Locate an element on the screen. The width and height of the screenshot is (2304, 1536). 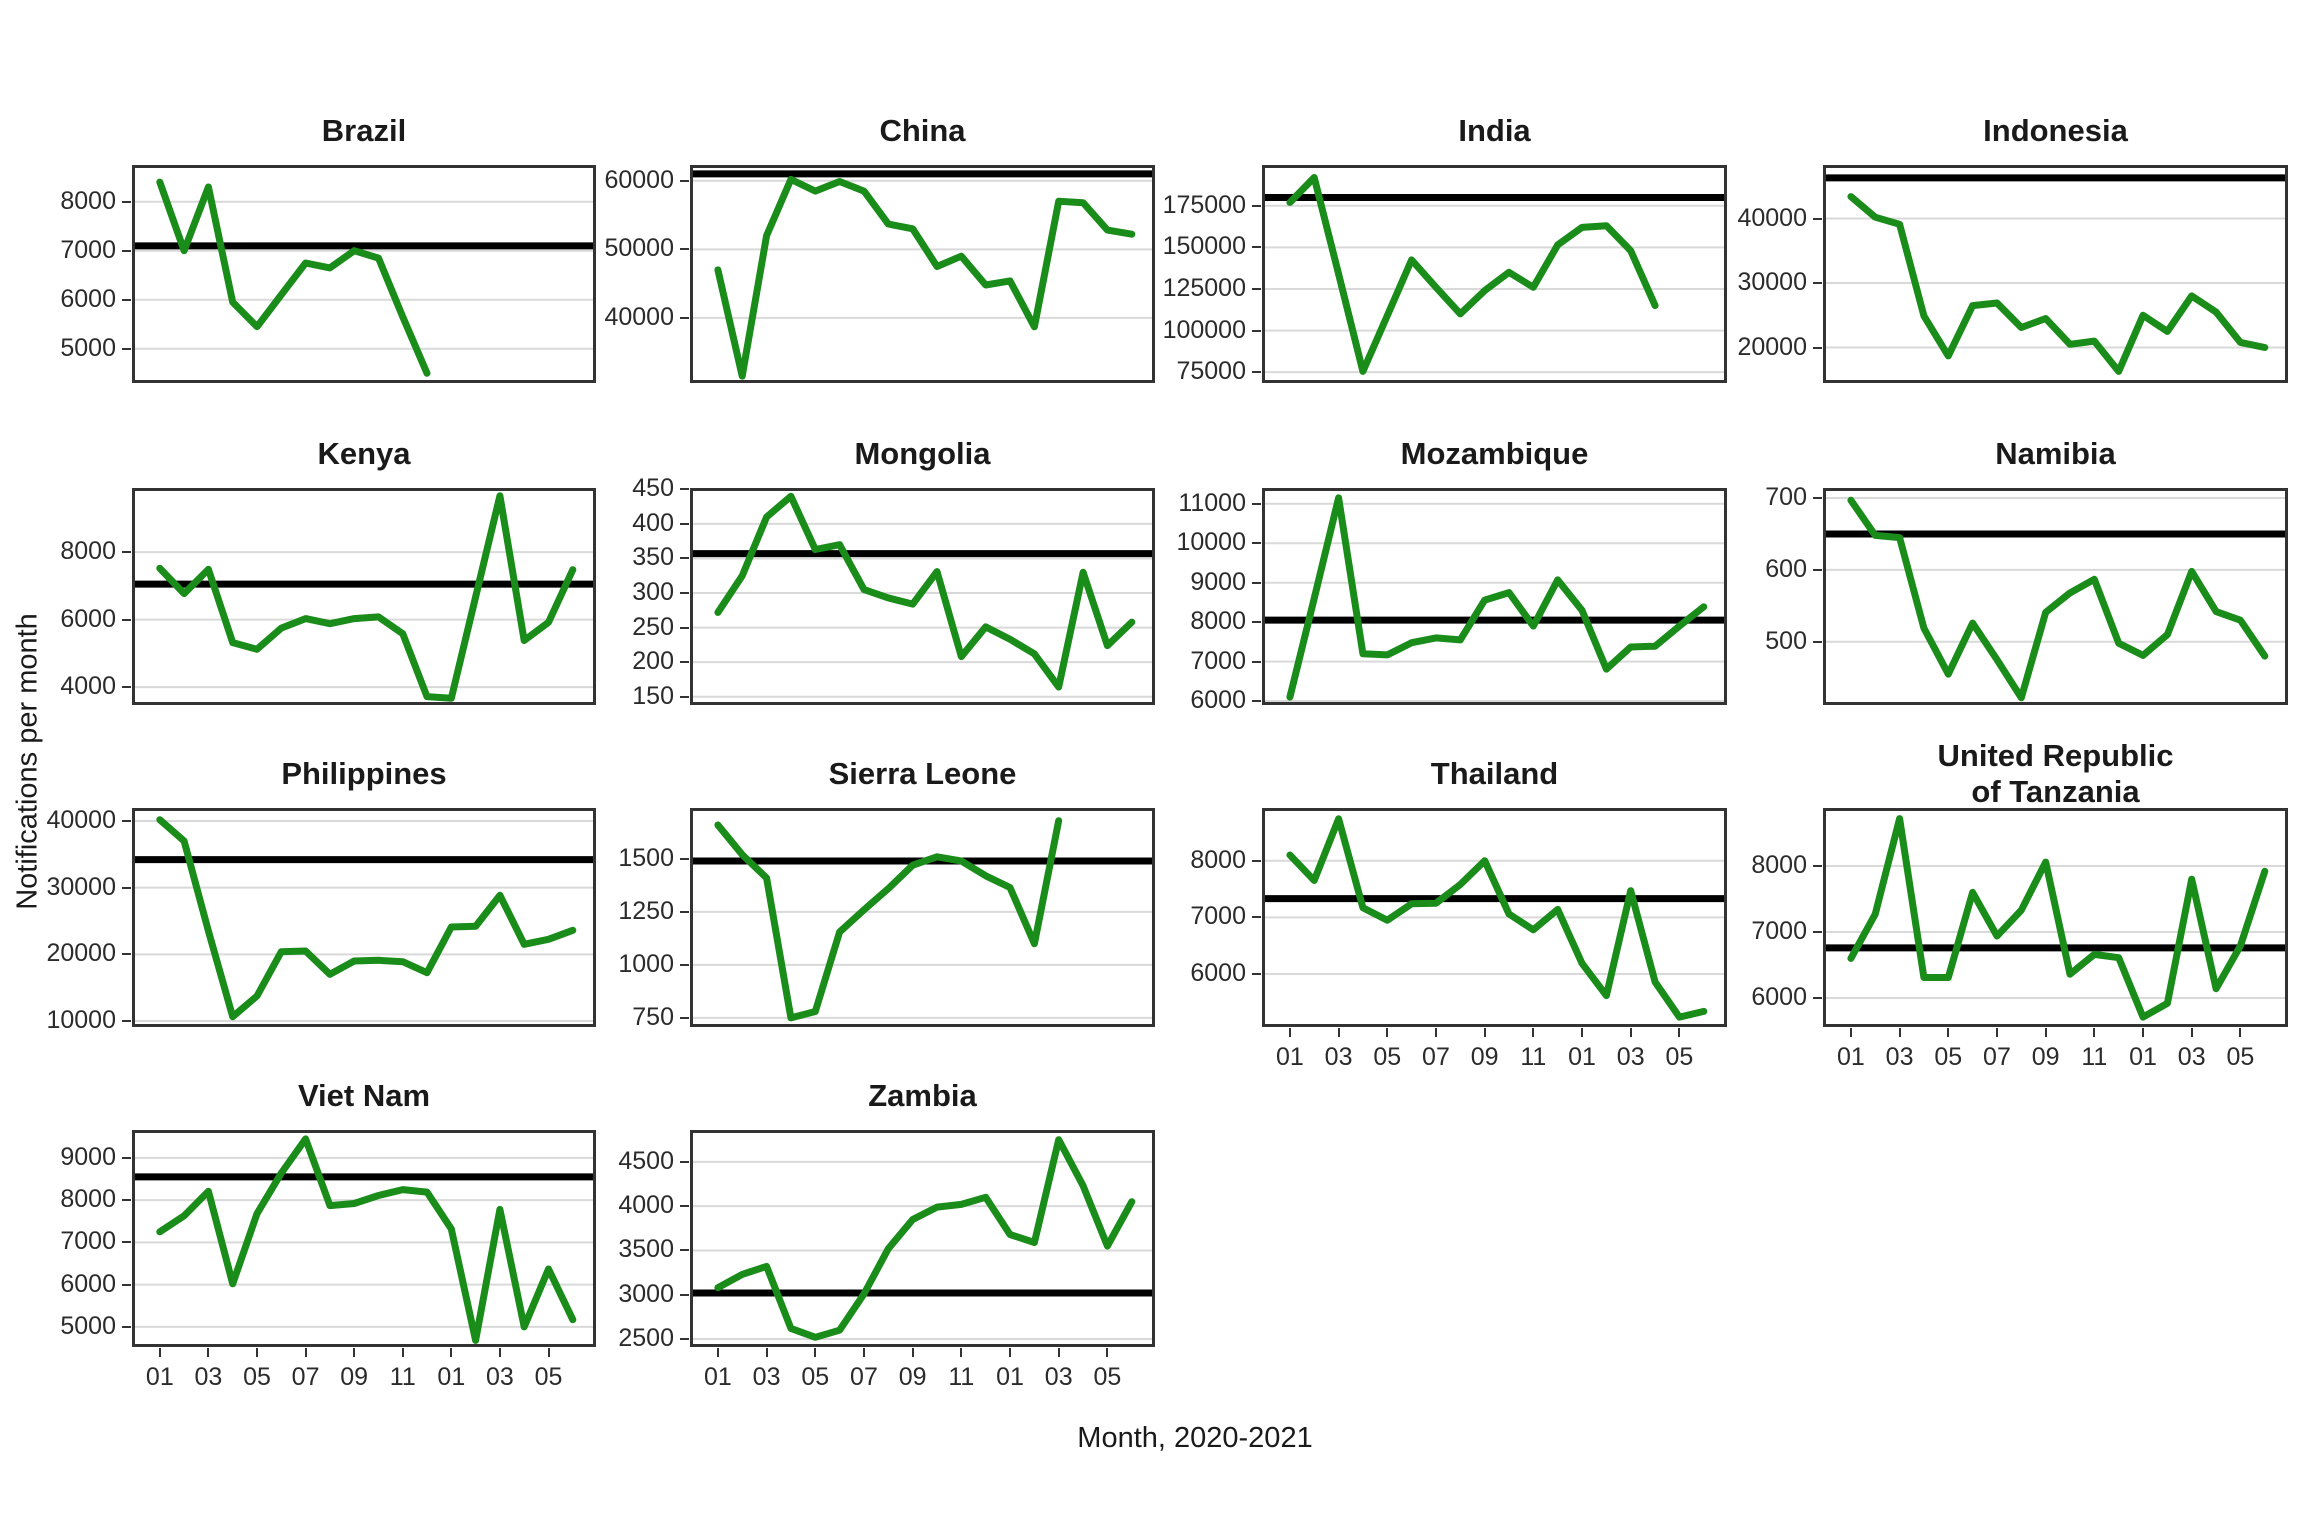
y-tick-label: 5000 is located at coordinates (88, 347).